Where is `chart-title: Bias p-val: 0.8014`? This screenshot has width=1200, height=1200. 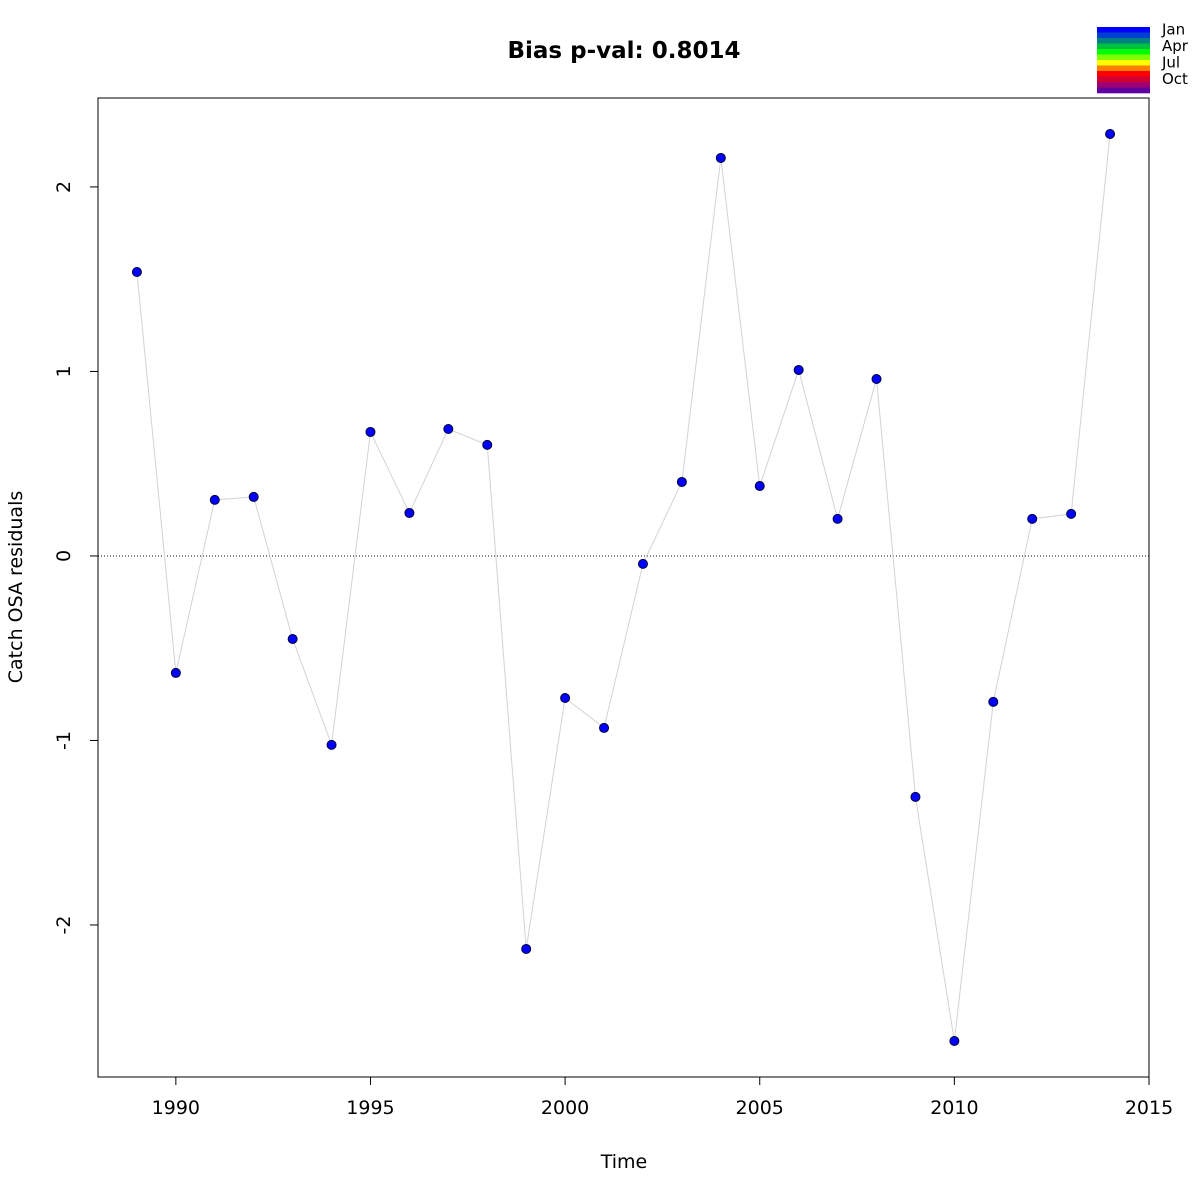
chart-title: Bias p-val: 0.8014 is located at coordinates (624, 51).